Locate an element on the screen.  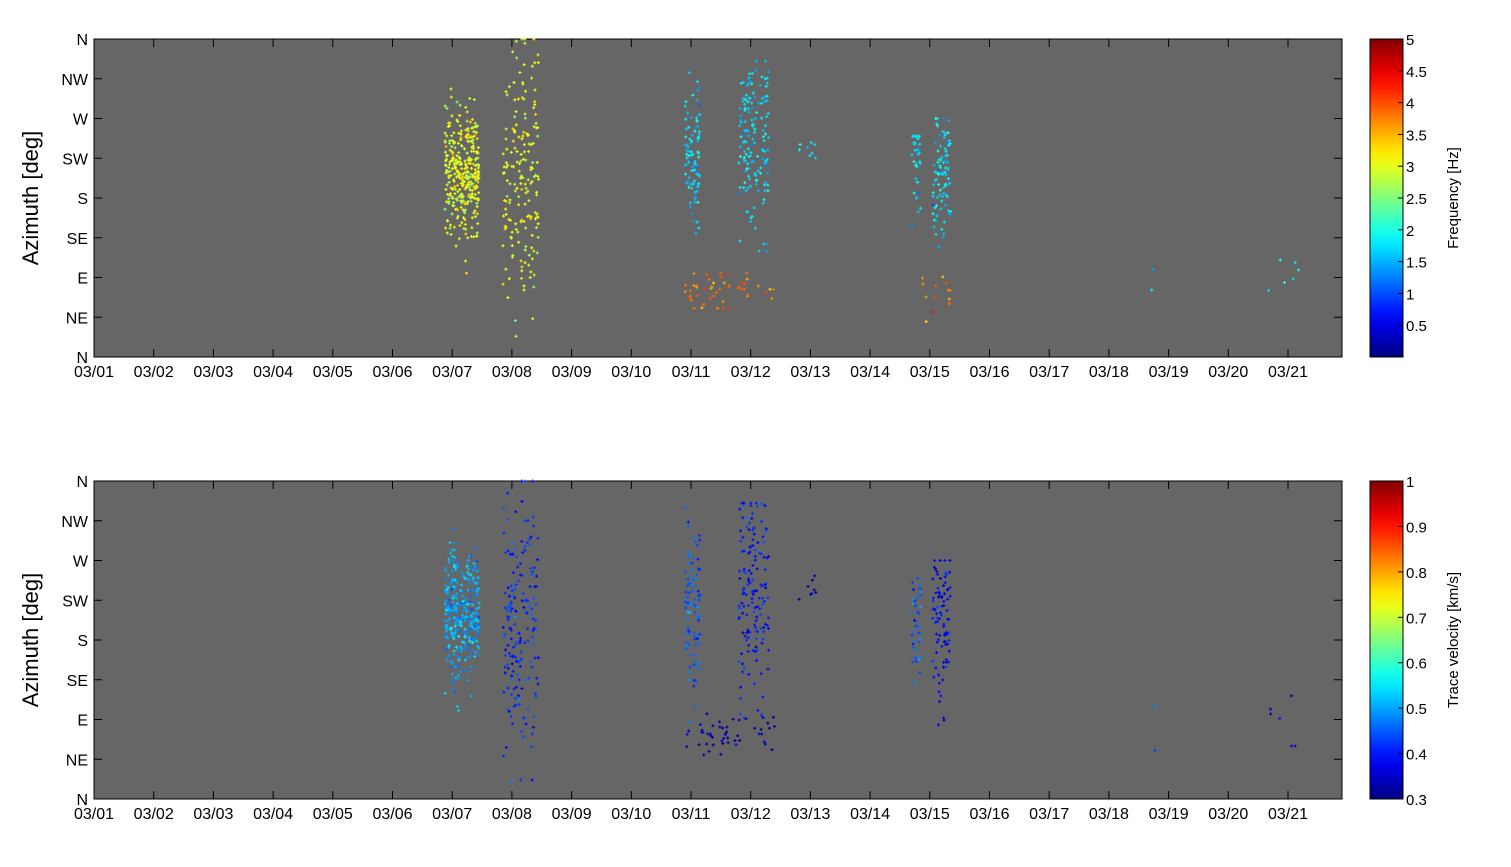
x-tick-label: 03/09 is located at coordinates (572, 372).